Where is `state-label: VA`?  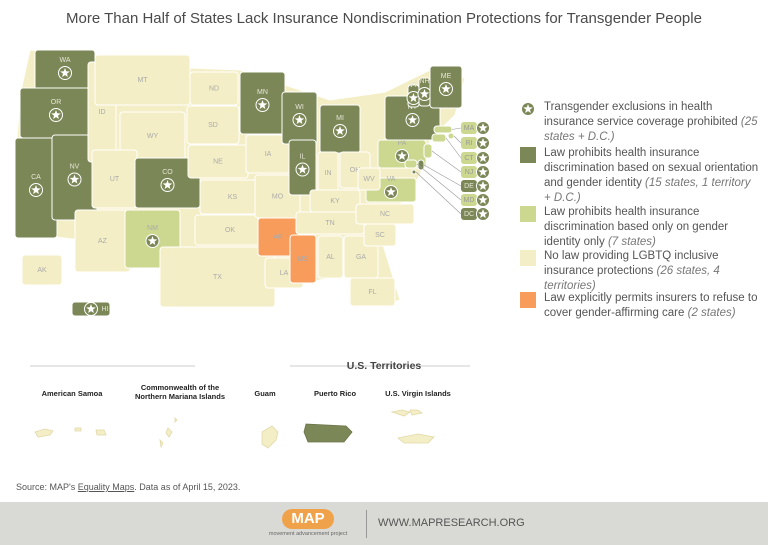 state-label: VA is located at coordinates (391, 179).